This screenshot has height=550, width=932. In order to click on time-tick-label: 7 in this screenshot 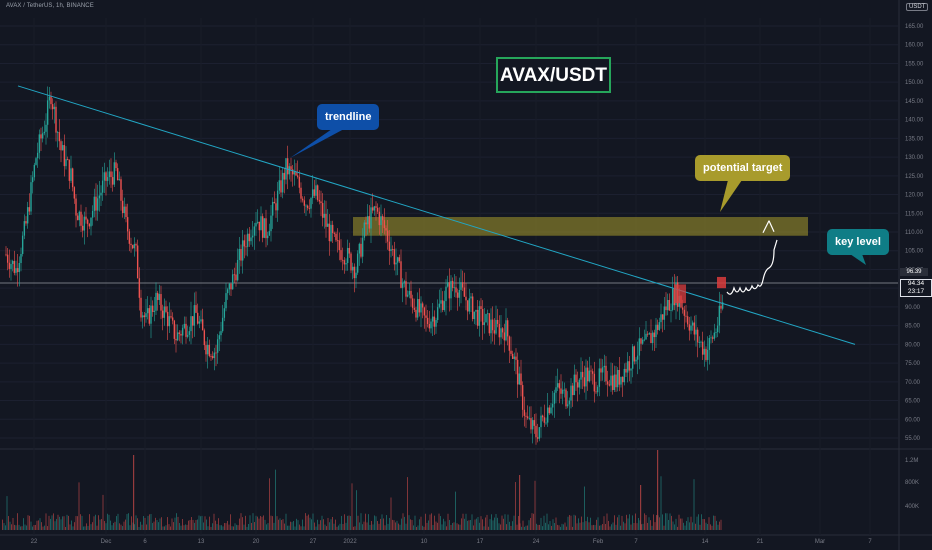, I will do `click(636, 542)`.